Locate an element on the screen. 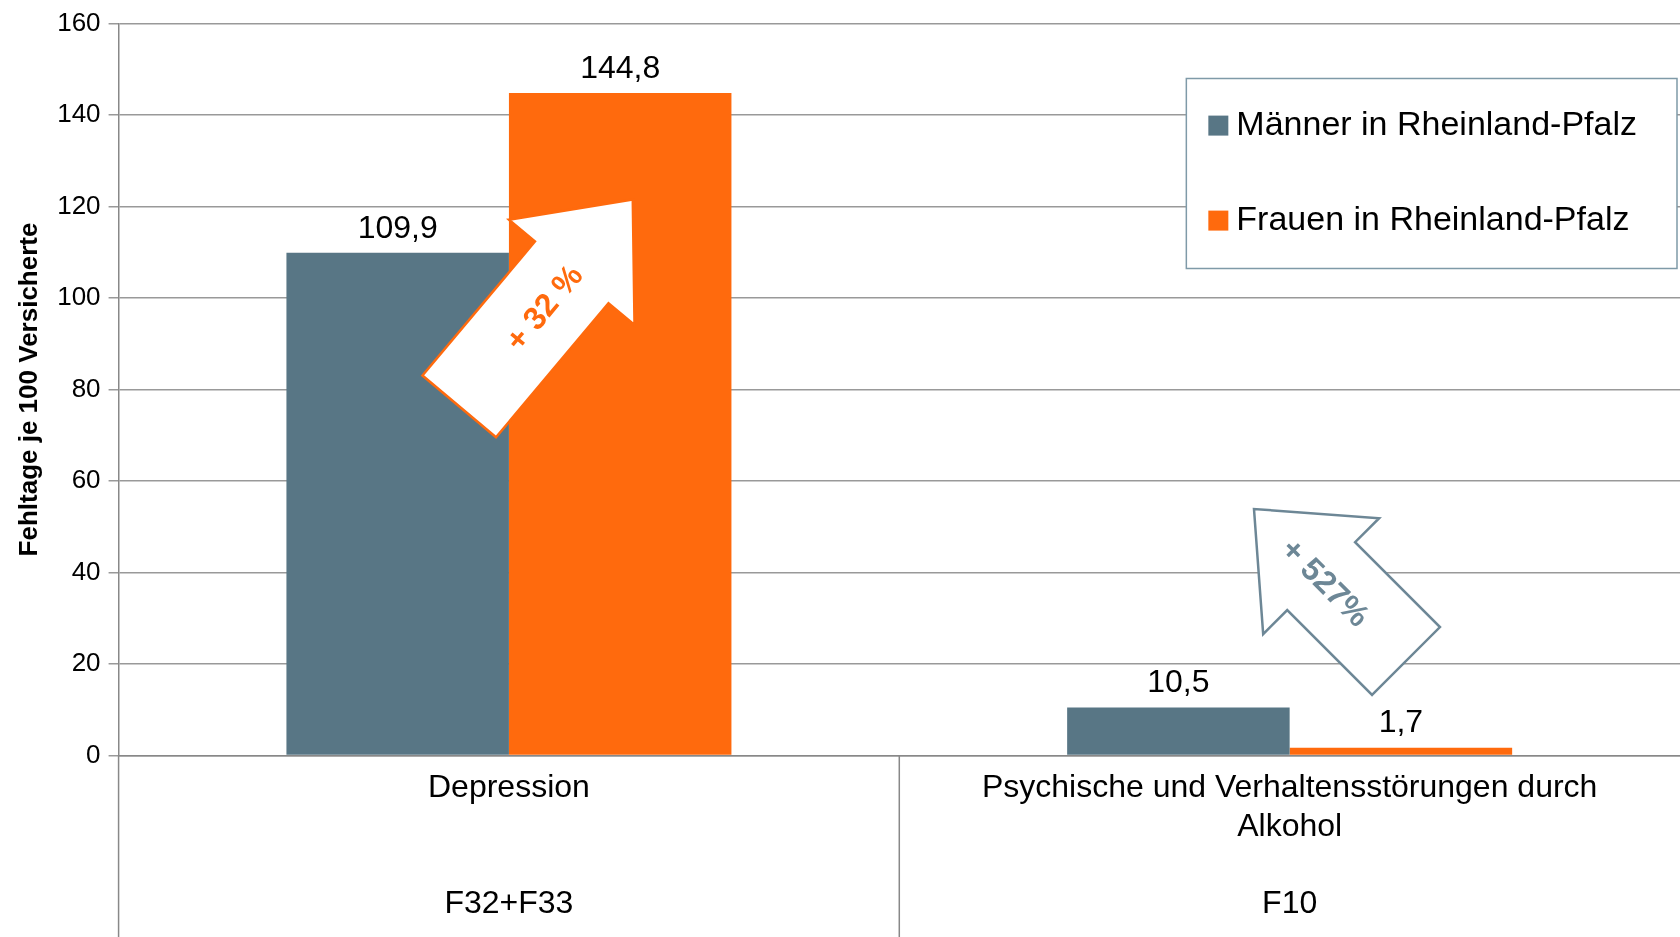  text: F10 is located at coordinates (1290, 901).